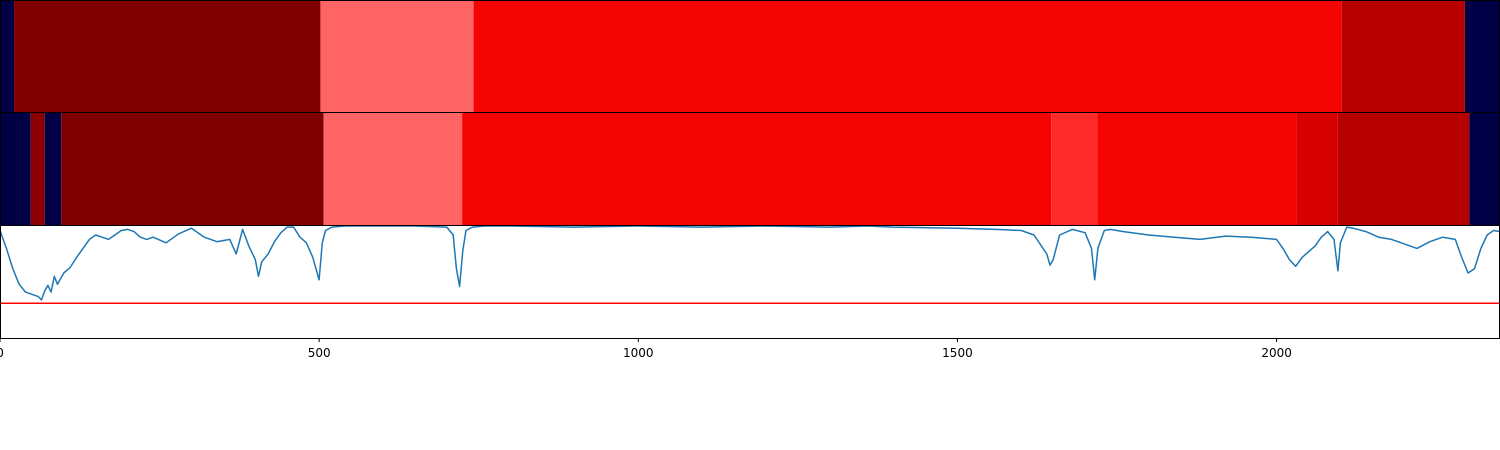 The height and width of the screenshot is (450, 1500). Describe the element at coordinates (2, 353) in the screenshot. I see `x-tick-label: 0` at that location.